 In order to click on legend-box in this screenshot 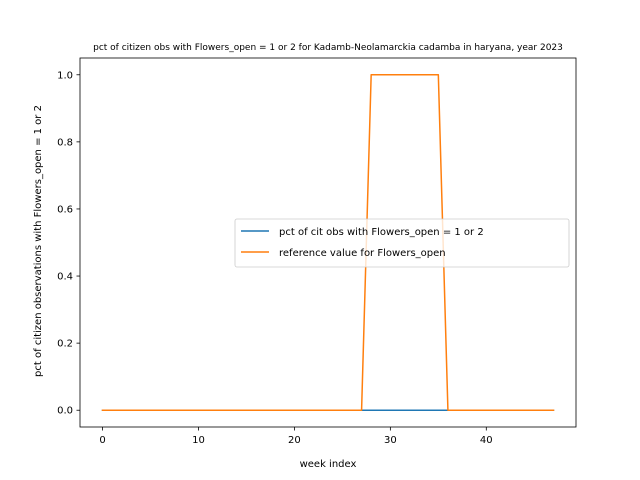, I will do `click(402, 243)`.